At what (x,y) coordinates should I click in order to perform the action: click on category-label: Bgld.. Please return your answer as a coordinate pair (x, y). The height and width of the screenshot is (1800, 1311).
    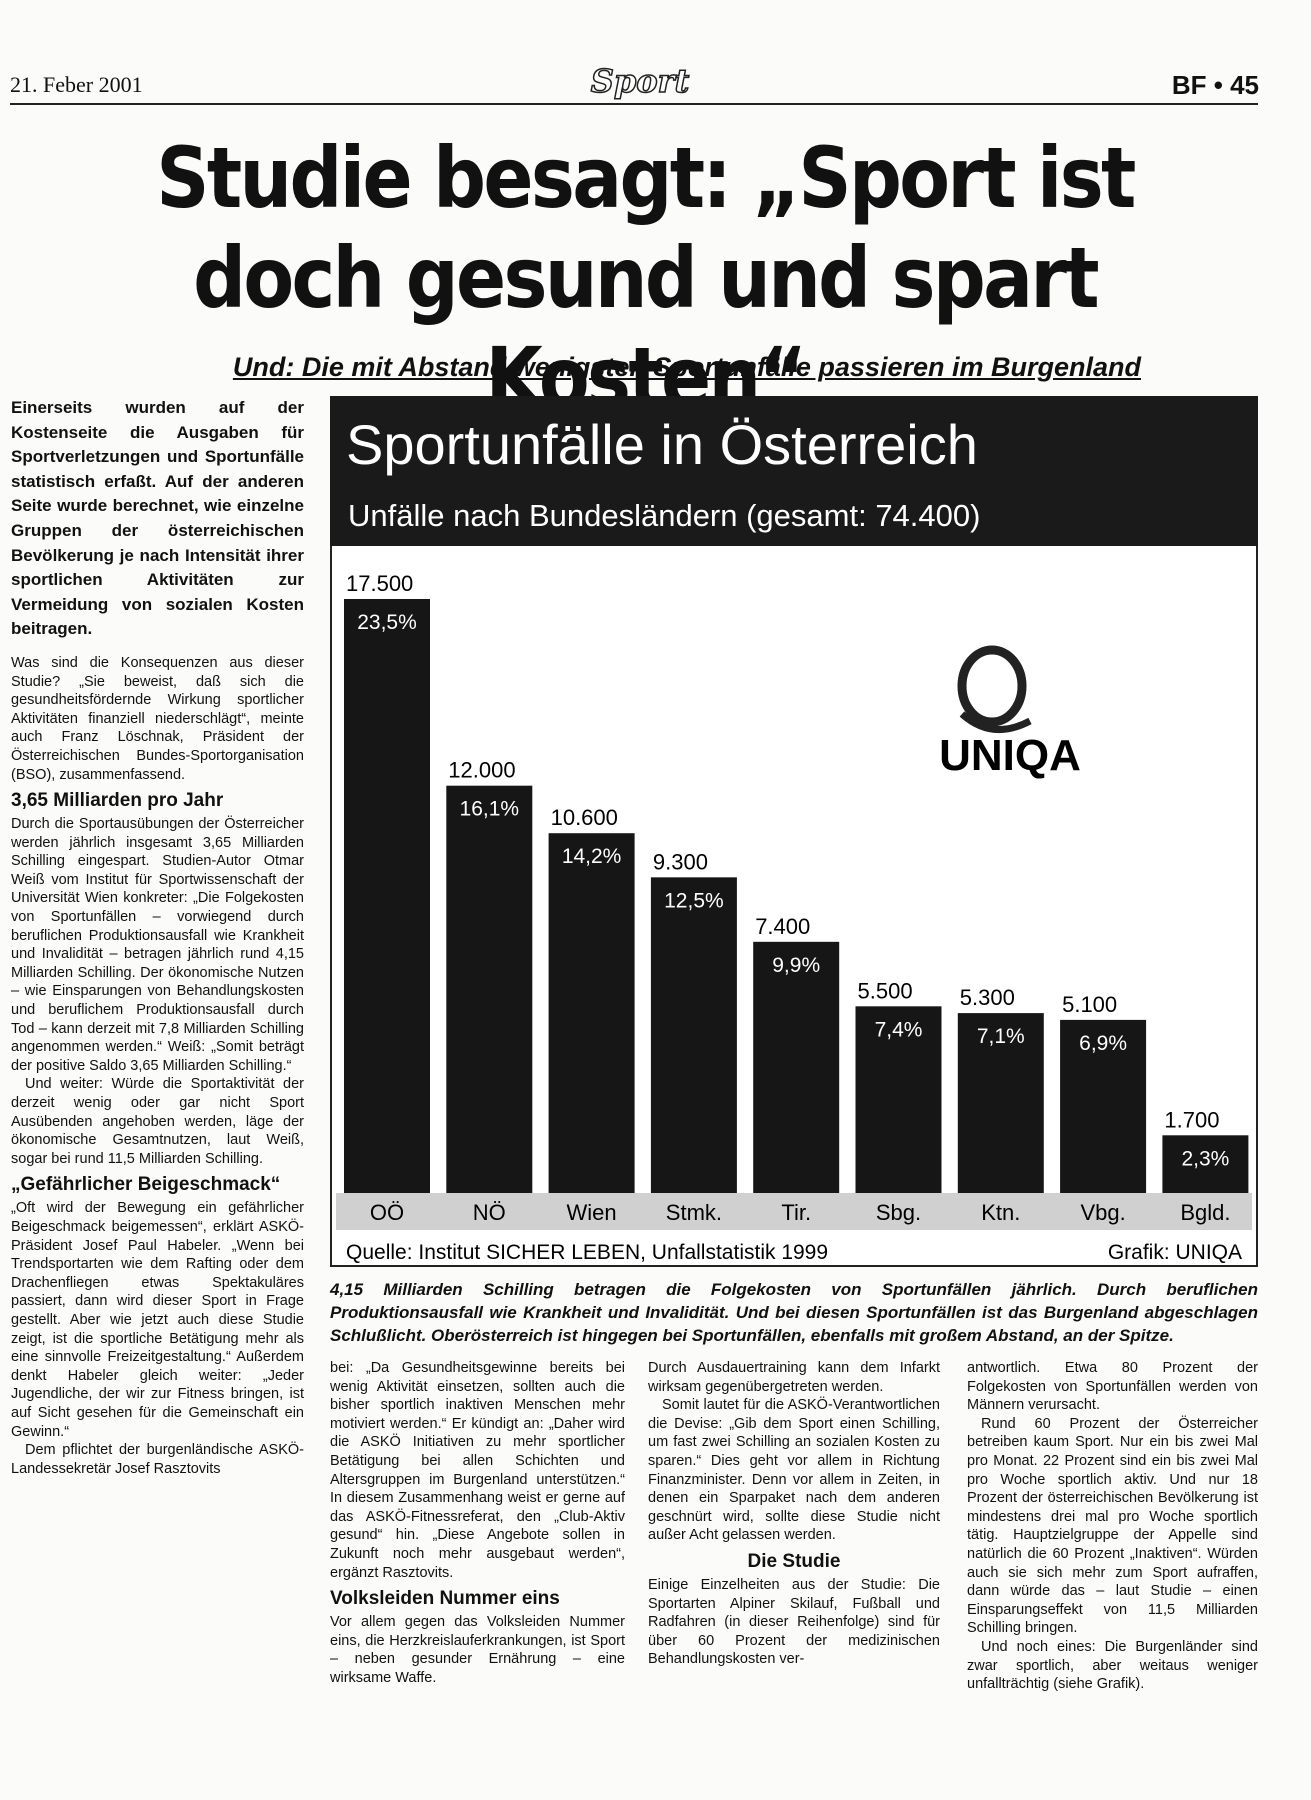
    Looking at the image, I should click on (1205, 1212).